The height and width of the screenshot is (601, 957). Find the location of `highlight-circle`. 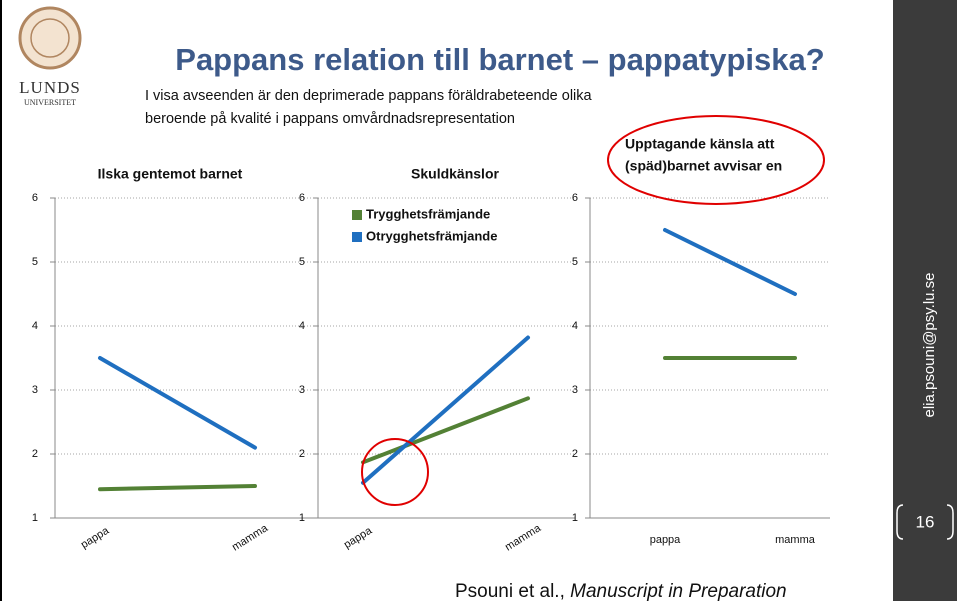

highlight-circle is located at coordinates (395, 472).